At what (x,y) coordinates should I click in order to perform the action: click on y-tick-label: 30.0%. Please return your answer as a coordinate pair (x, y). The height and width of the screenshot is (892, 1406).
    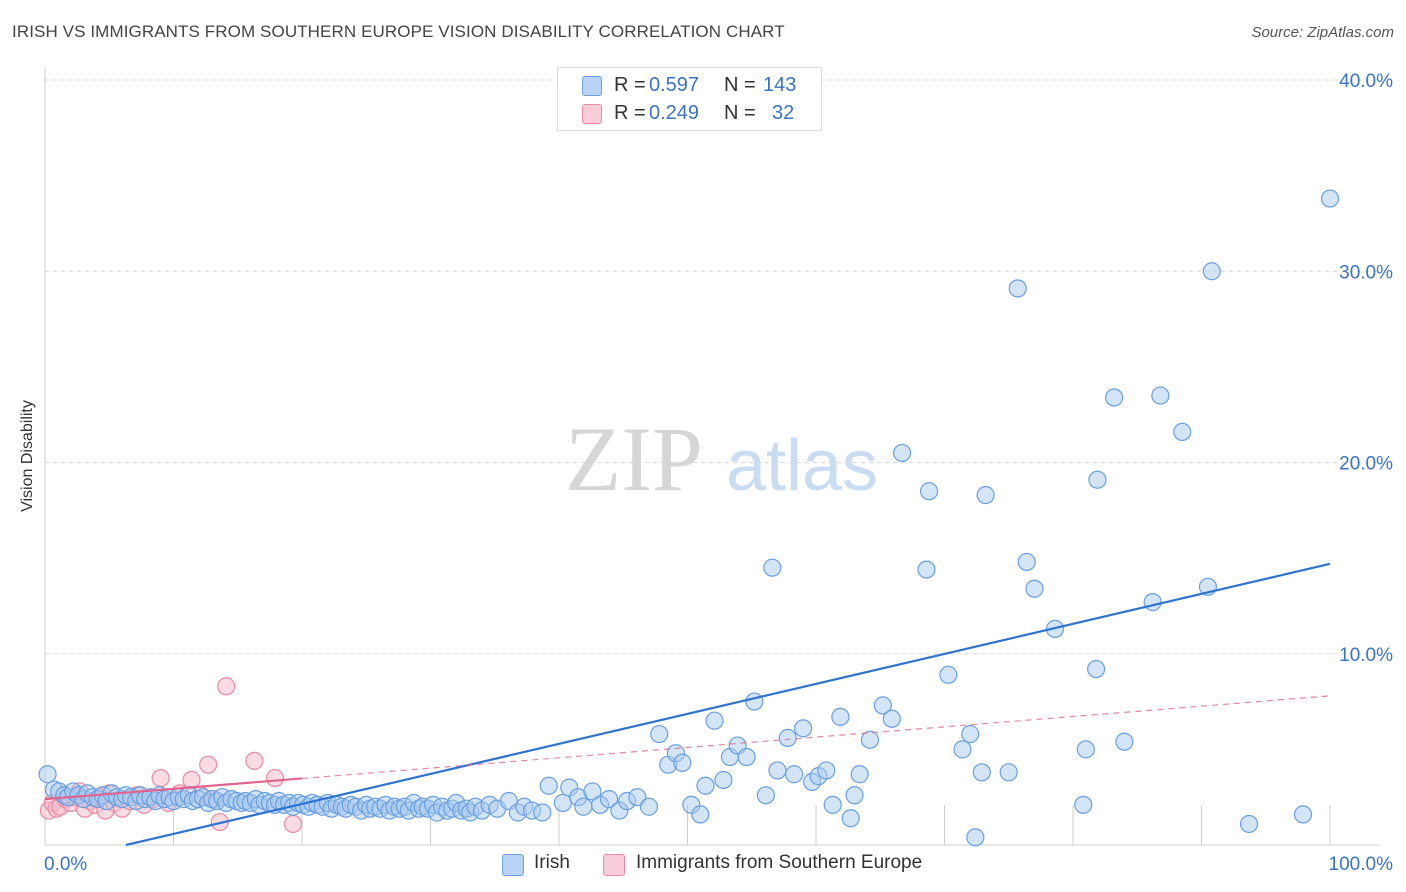
    Looking at the image, I should click on (1366, 272).